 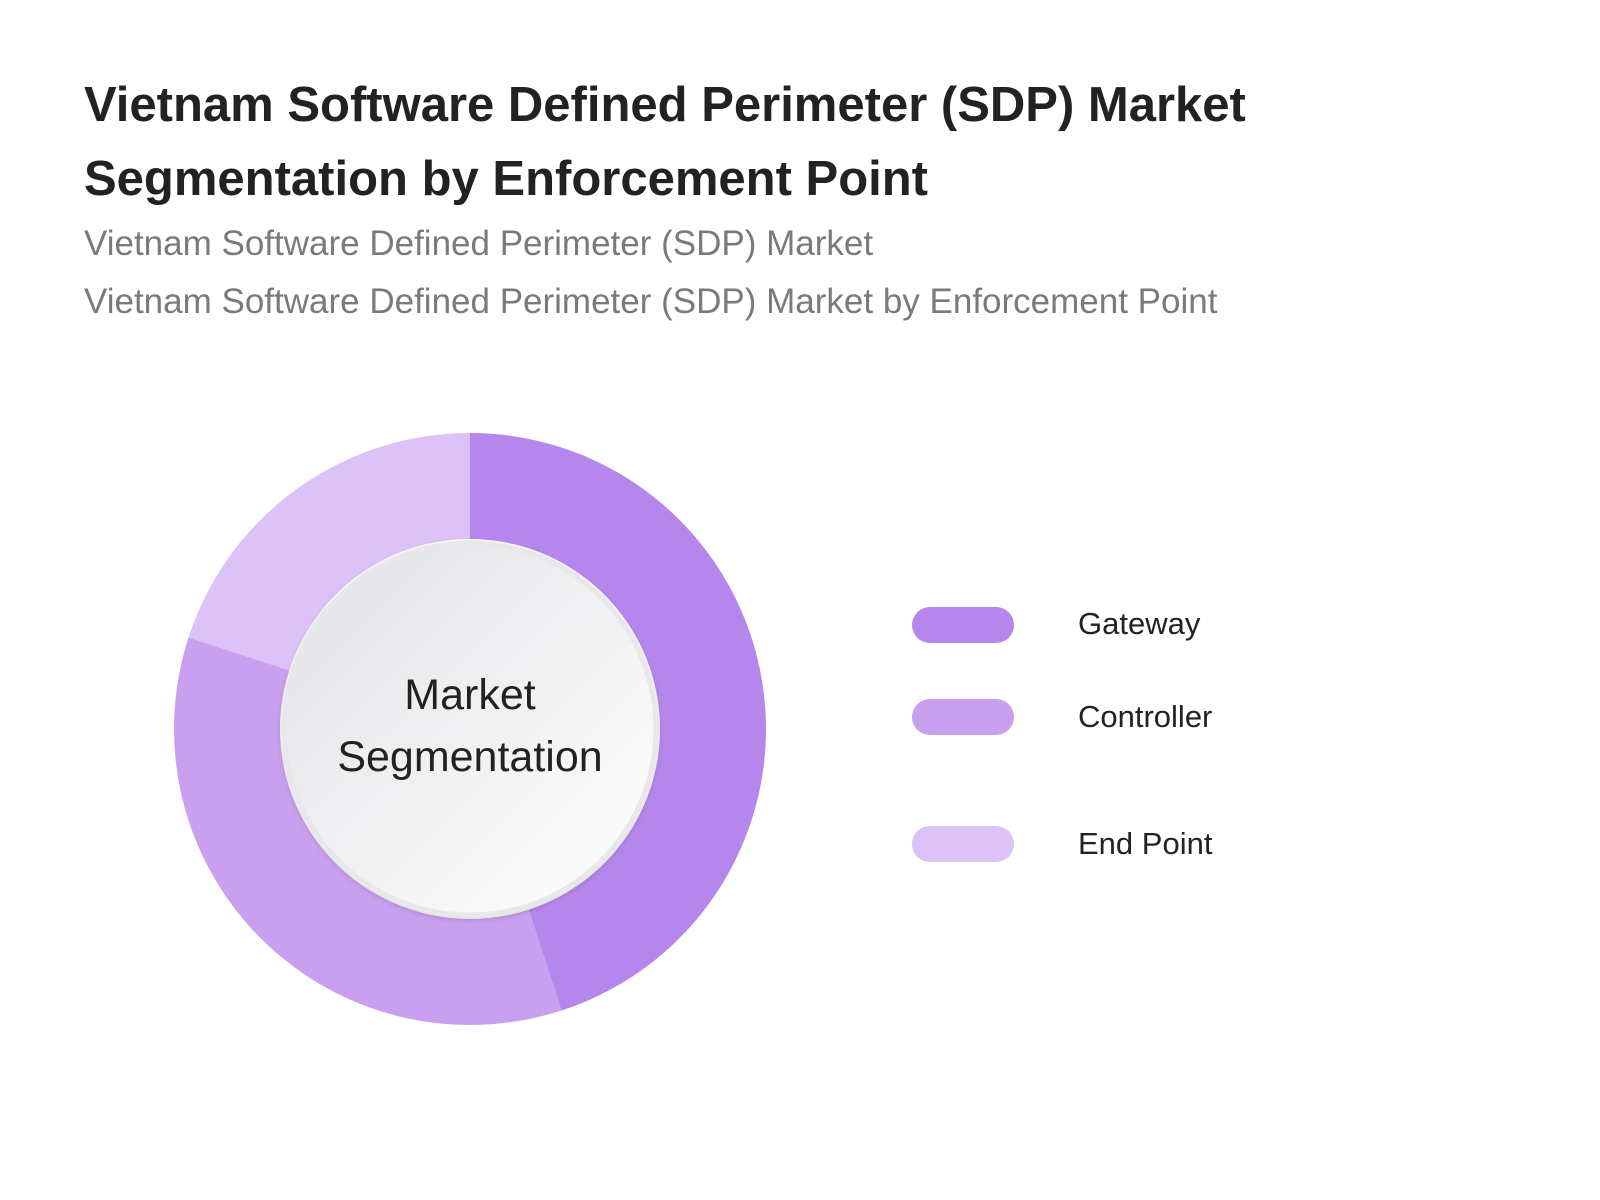 I want to click on legend-swatch-end-point, so click(x=963, y=844).